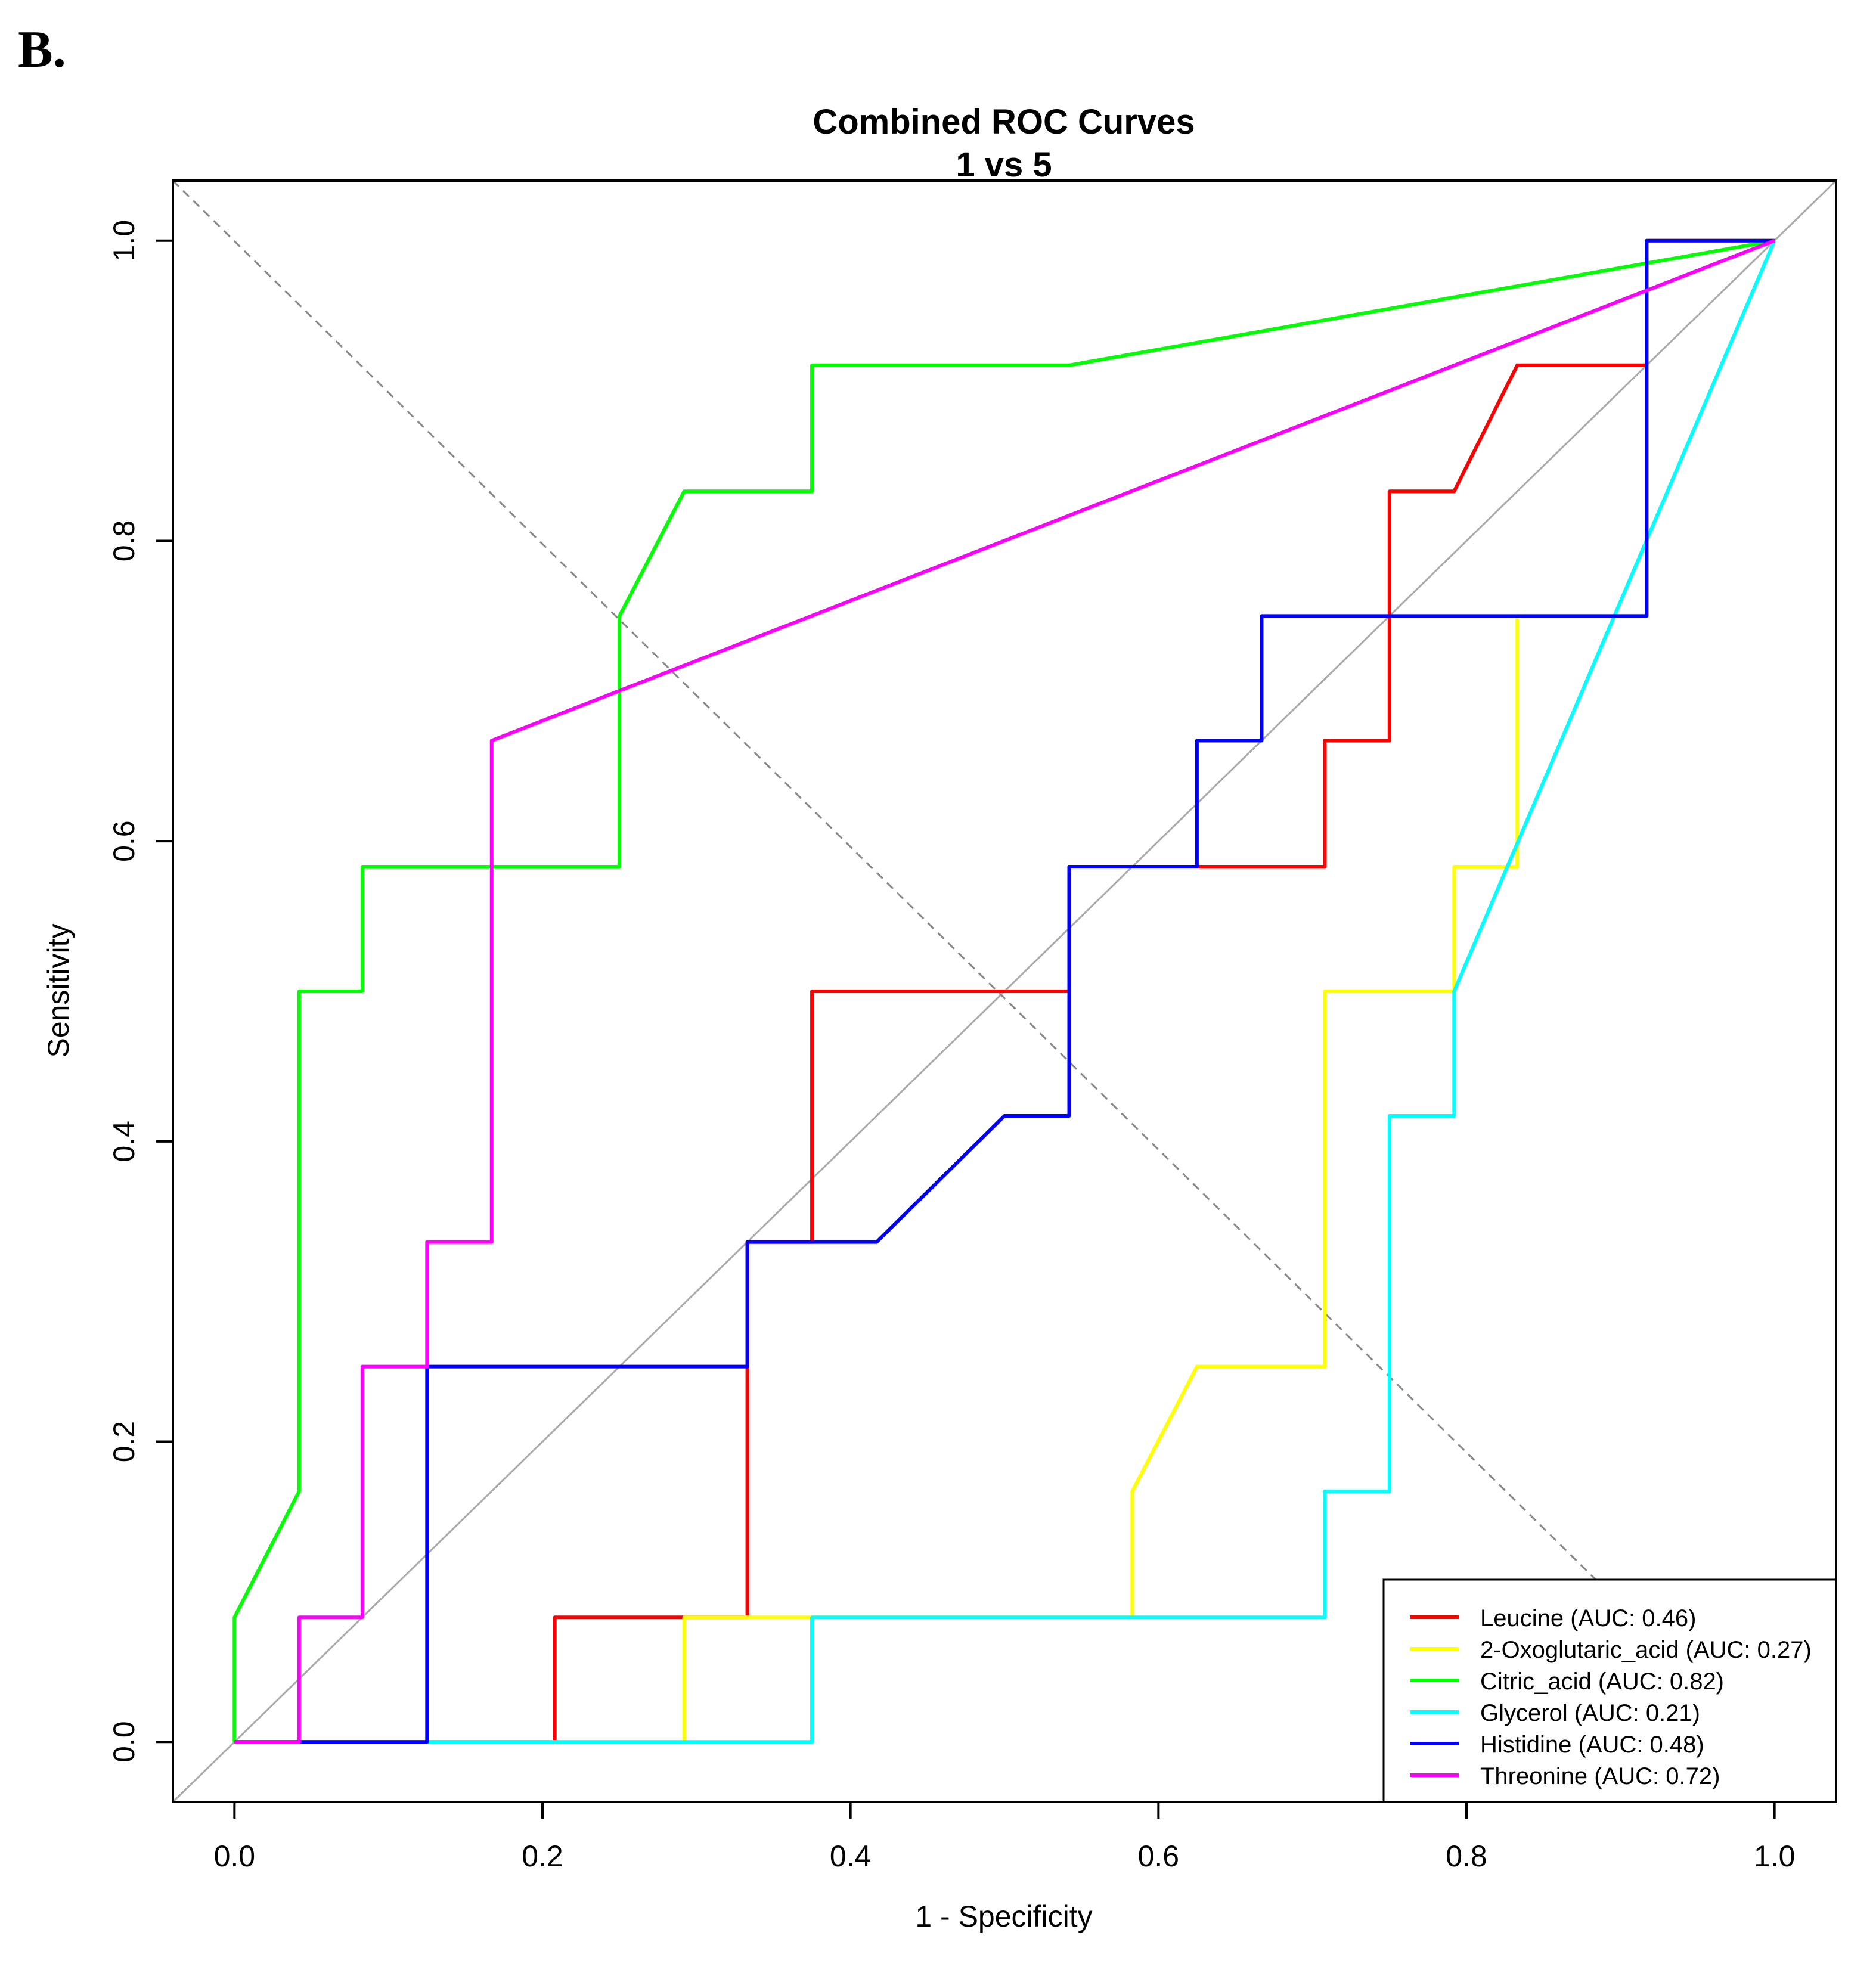 The width and height of the screenshot is (1876, 1979). Describe the element at coordinates (851, 1856) in the screenshot. I see `x-tick-label: 0.4` at that location.